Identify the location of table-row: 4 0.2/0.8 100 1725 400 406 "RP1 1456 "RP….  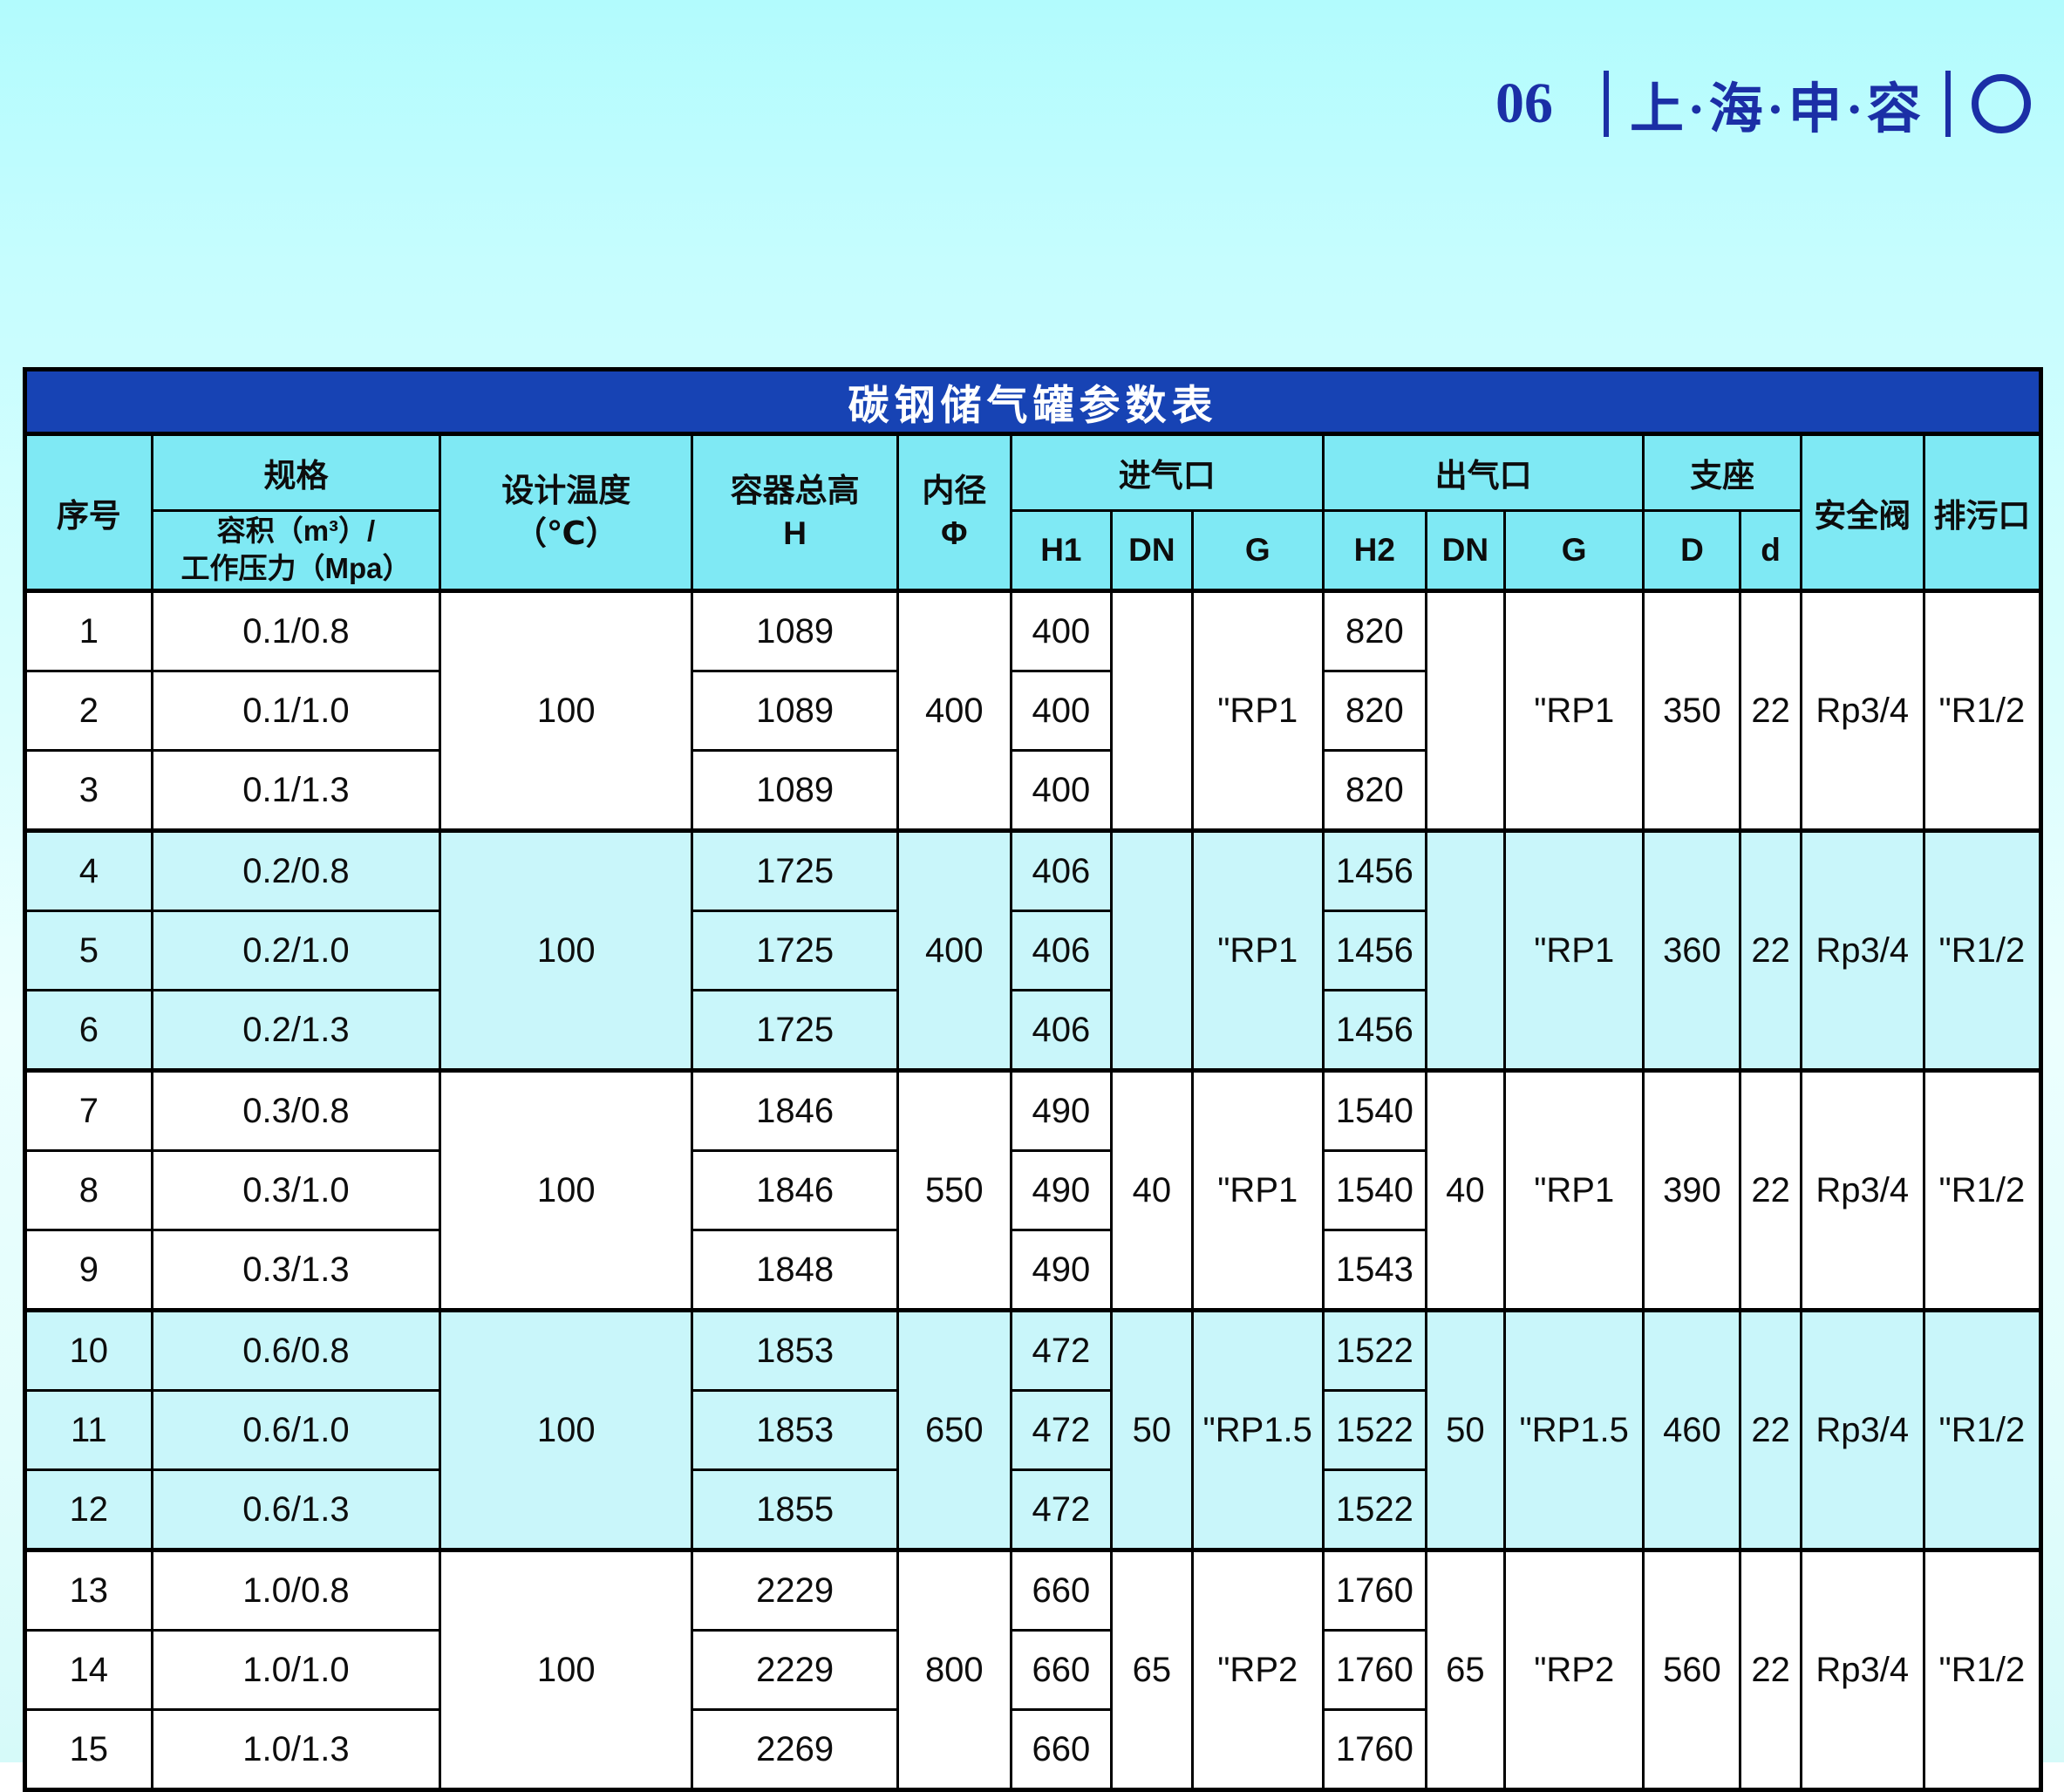
(1033, 950).